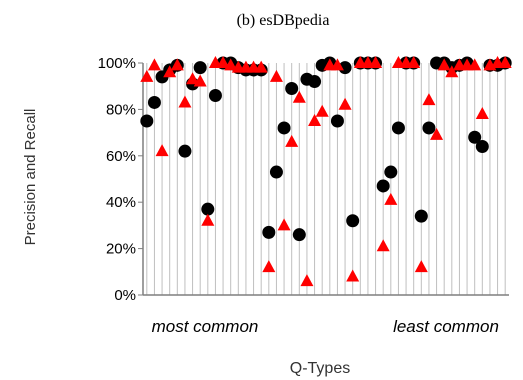 This screenshot has width=523, height=380. Describe the element at coordinates (121, 249) in the screenshot. I see `y-tick-label: 20%` at that location.